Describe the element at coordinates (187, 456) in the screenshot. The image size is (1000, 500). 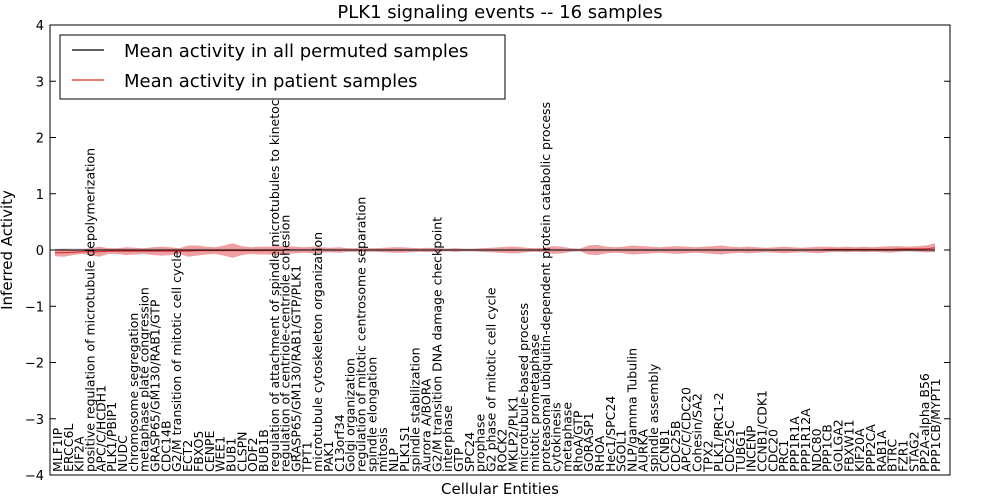
I see `category-label: ECT2` at that location.